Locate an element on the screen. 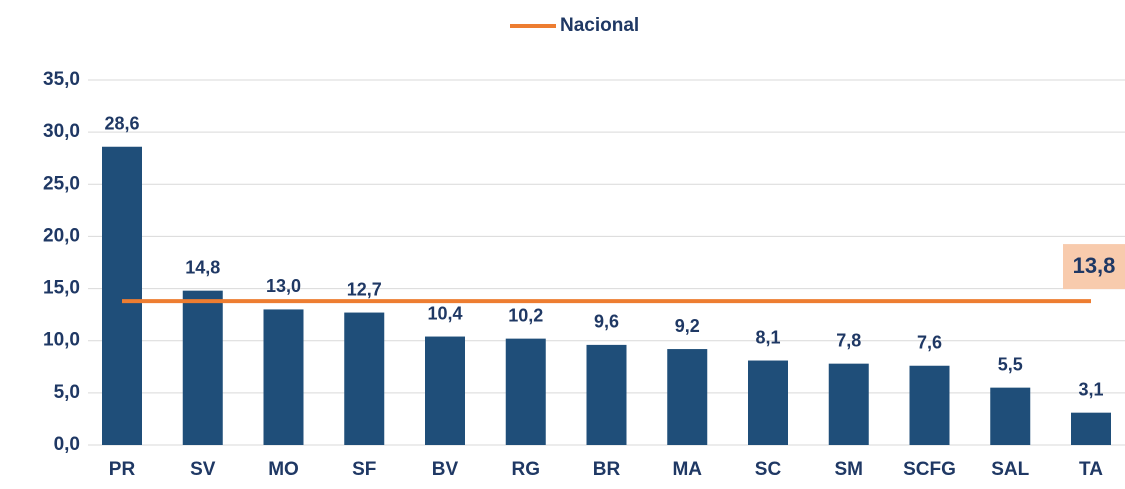 Image resolution: width=1125 pixels, height=489 pixels. data-label: 7,6 is located at coordinates (929, 342).